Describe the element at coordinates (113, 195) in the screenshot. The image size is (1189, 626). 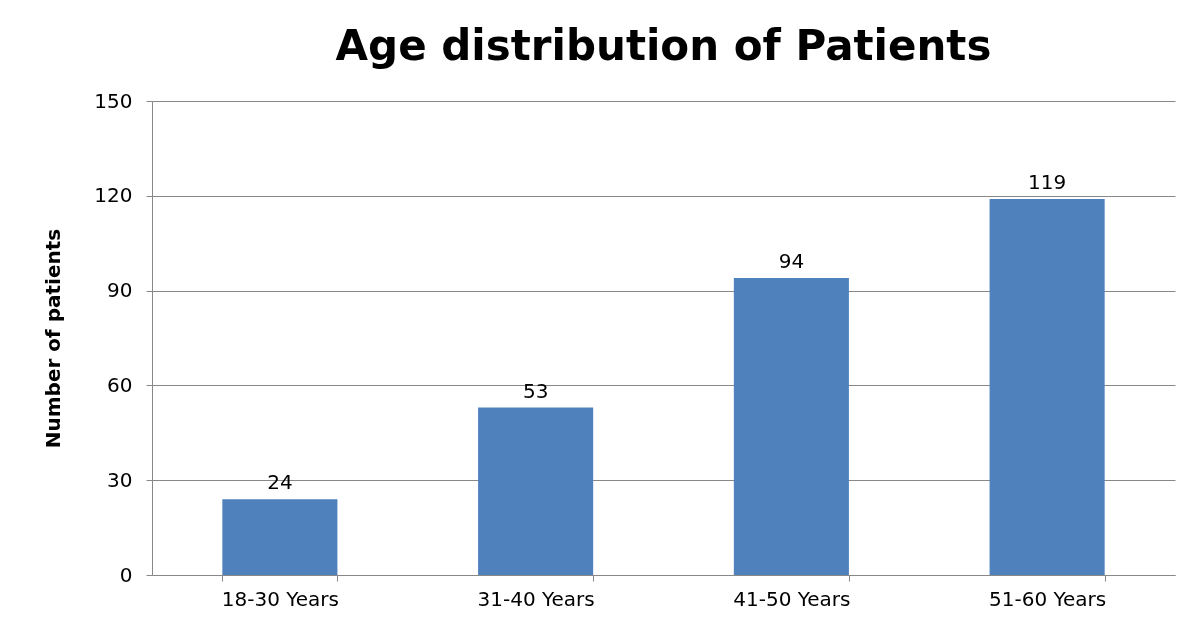
I see `y-tick-label: 120` at that location.